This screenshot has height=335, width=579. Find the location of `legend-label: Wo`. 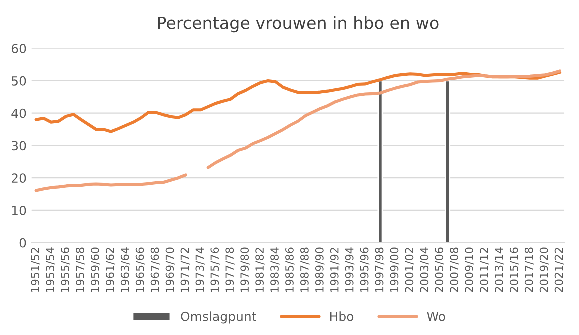

legend-label: Wo is located at coordinates (436, 317).